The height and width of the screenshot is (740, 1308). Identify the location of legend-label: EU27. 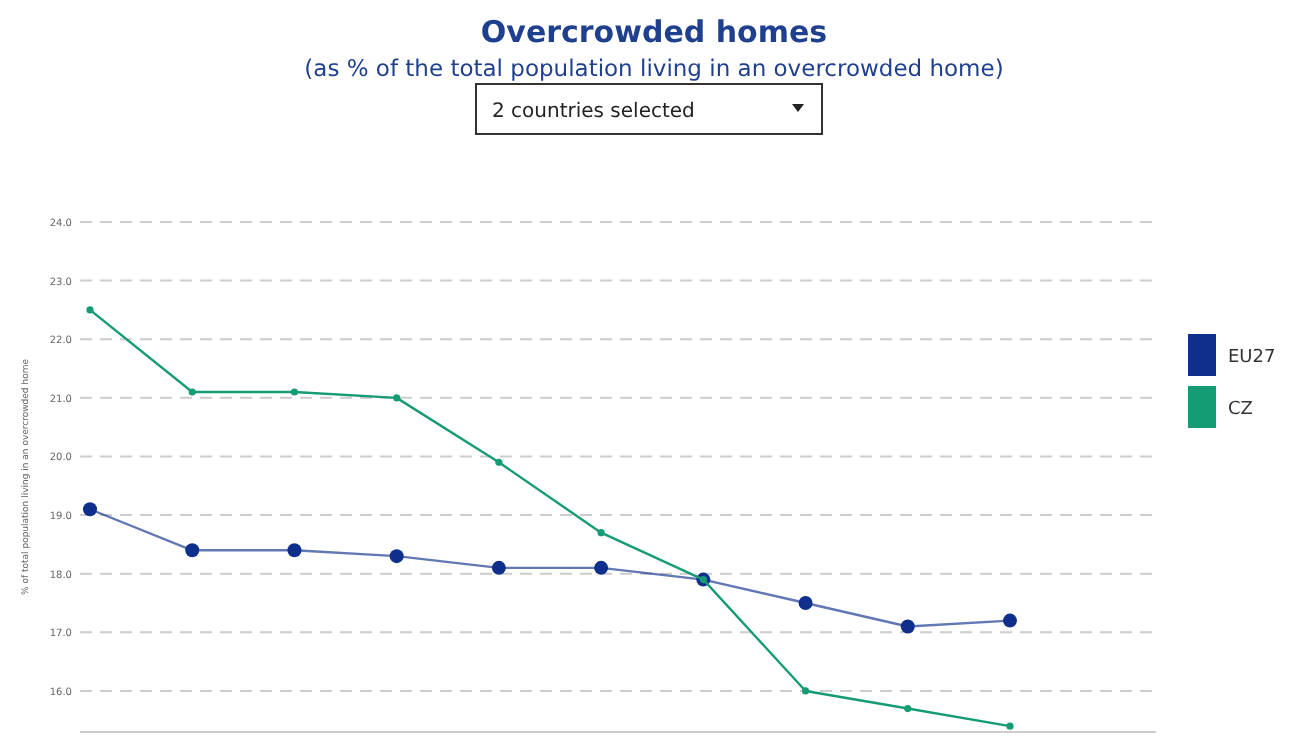
(1252, 358).